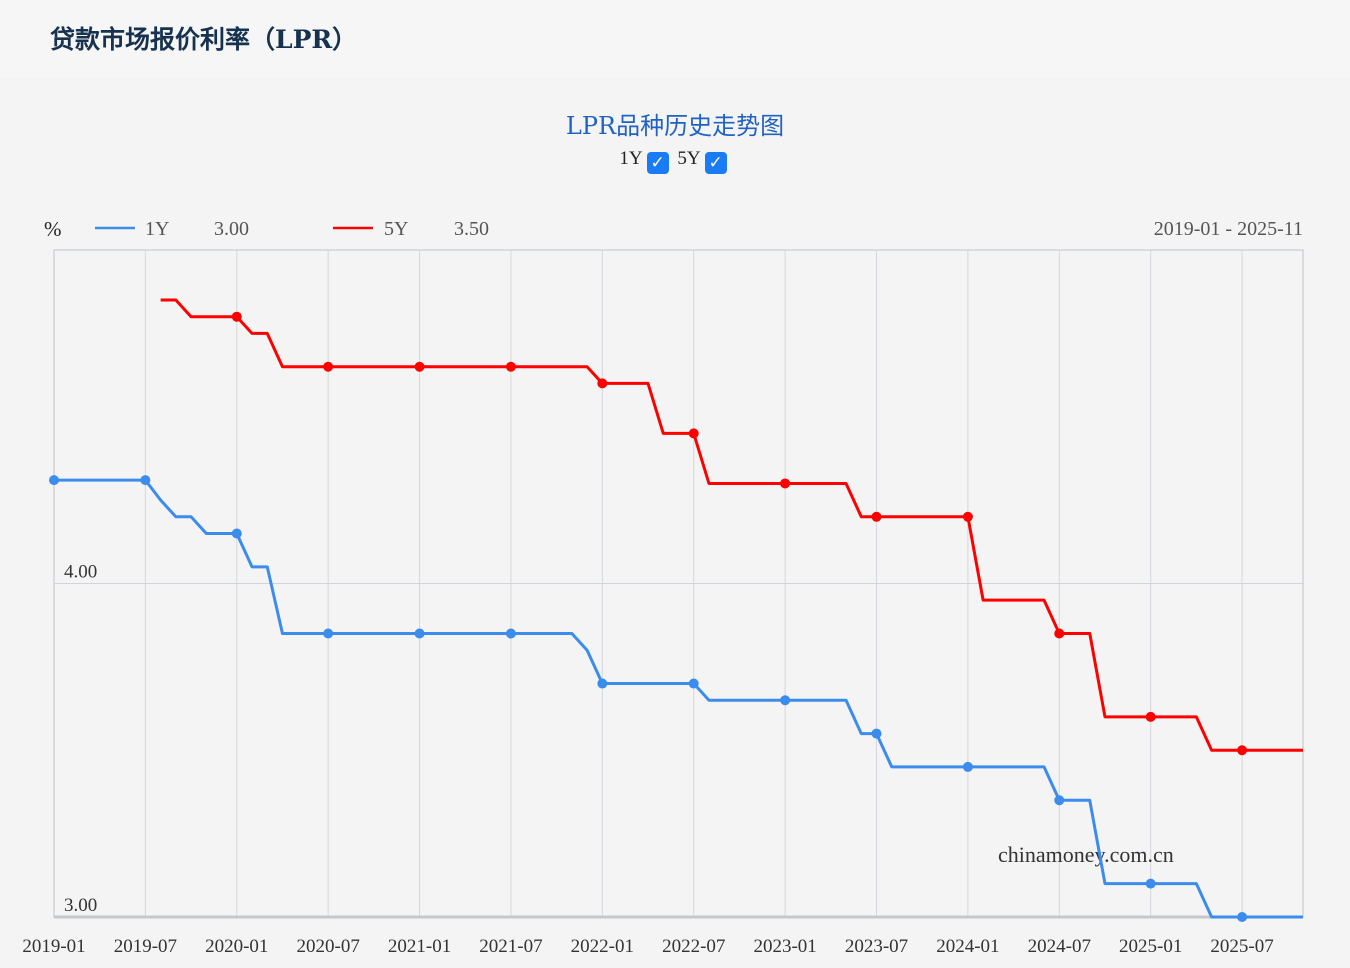 Image resolution: width=1350 pixels, height=968 pixels. What do you see at coordinates (157, 229) in the screenshot?
I see `legend-1y-label: 1Y` at bounding box center [157, 229].